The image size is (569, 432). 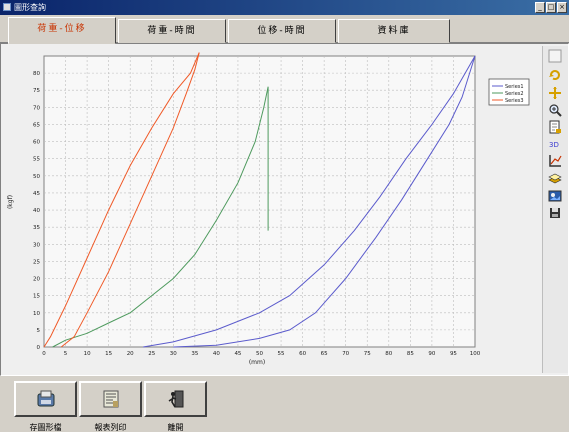 I want to click on print-report-label: 報表列印, so click(x=110, y=427).